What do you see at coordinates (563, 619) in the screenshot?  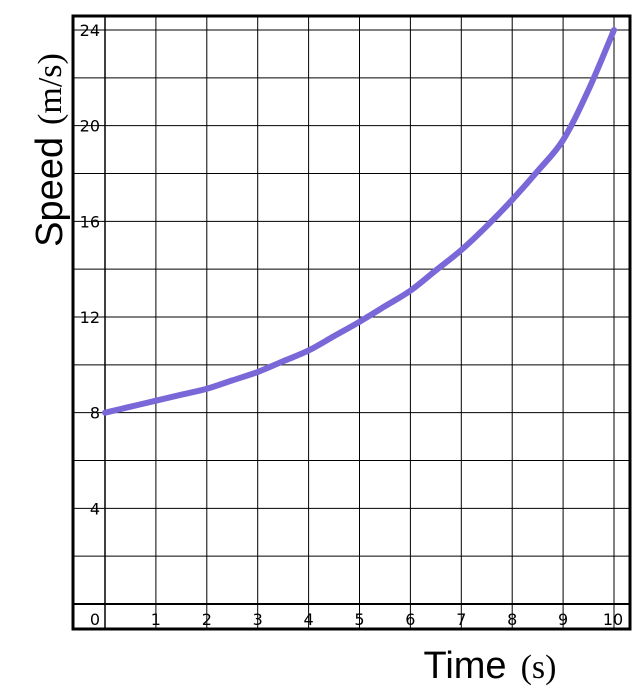 I see `x-tick-label: 9` at bounding box center [563, 619].